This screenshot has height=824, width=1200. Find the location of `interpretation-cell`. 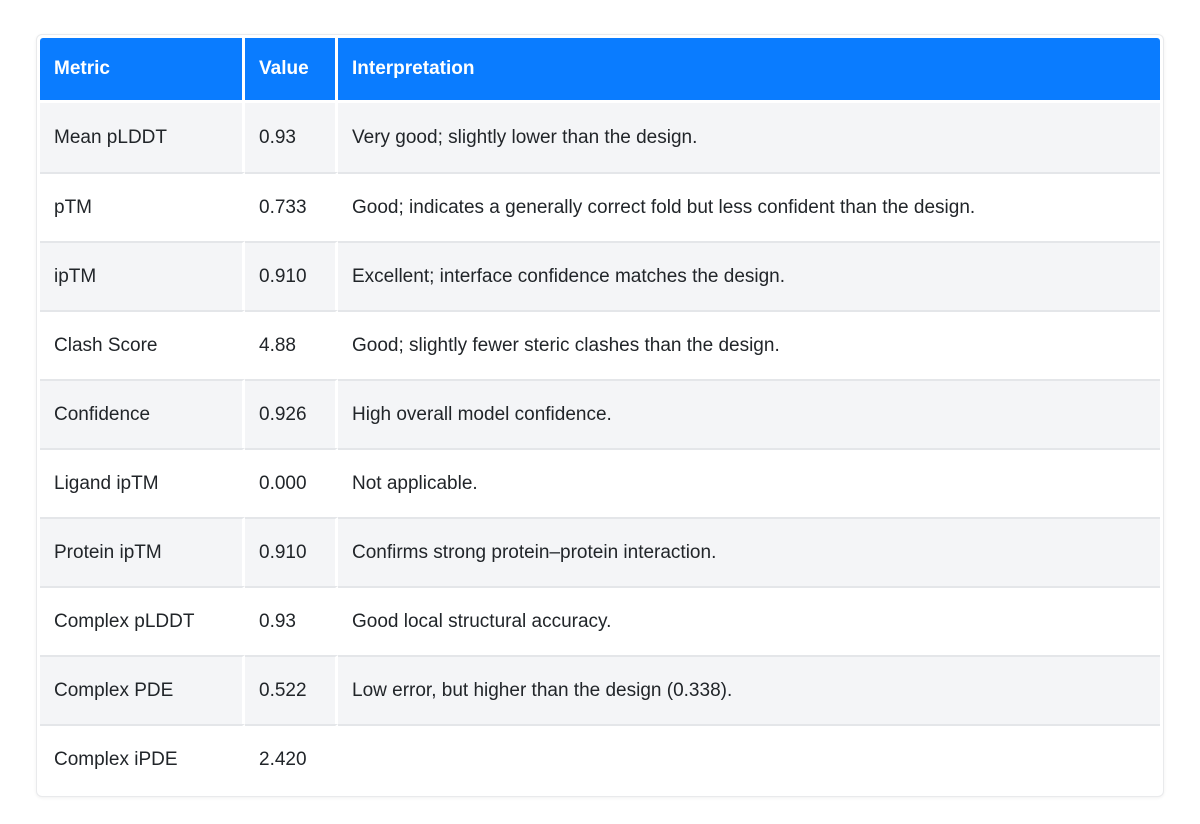

interpretation-cell is located at coordinates (749, 758).